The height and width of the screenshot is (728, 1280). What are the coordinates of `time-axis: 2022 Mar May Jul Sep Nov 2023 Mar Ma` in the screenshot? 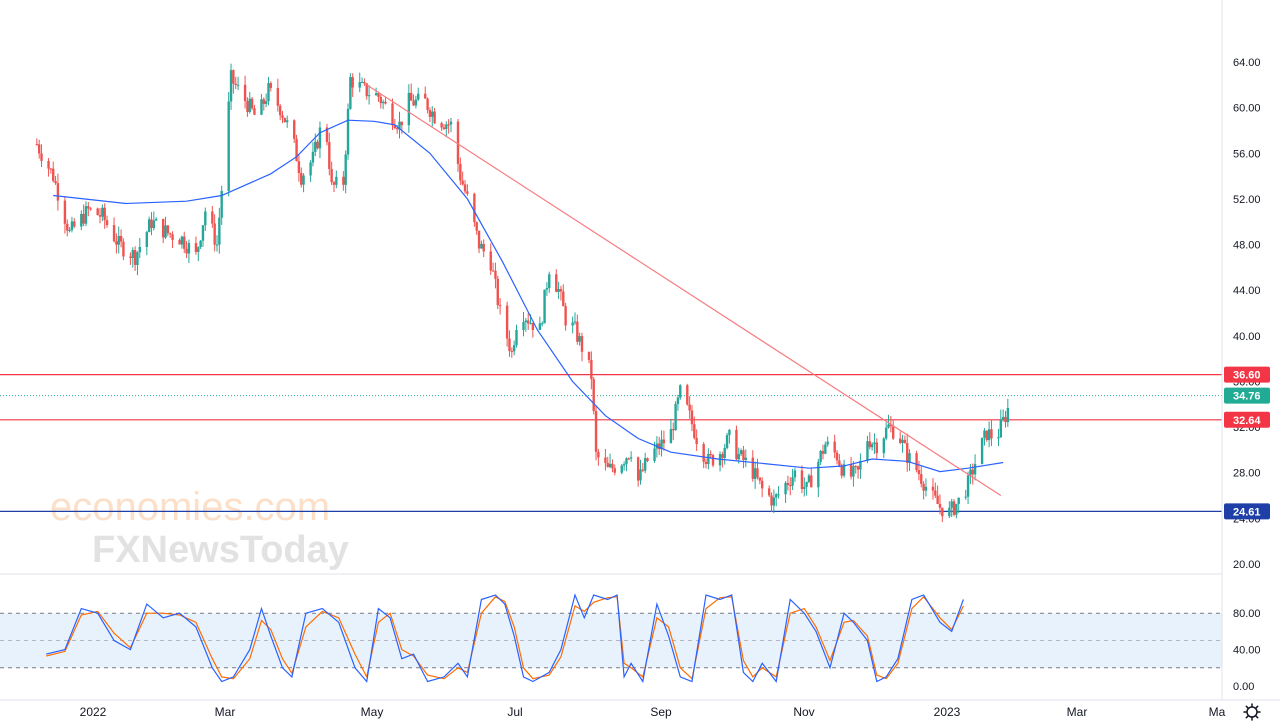 It's located at (653, 712).